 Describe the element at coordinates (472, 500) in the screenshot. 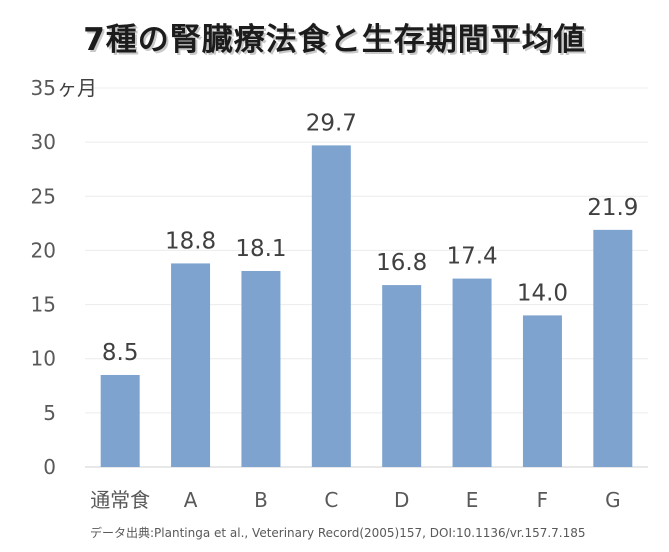

I see `x-tick-label: E` at that location.